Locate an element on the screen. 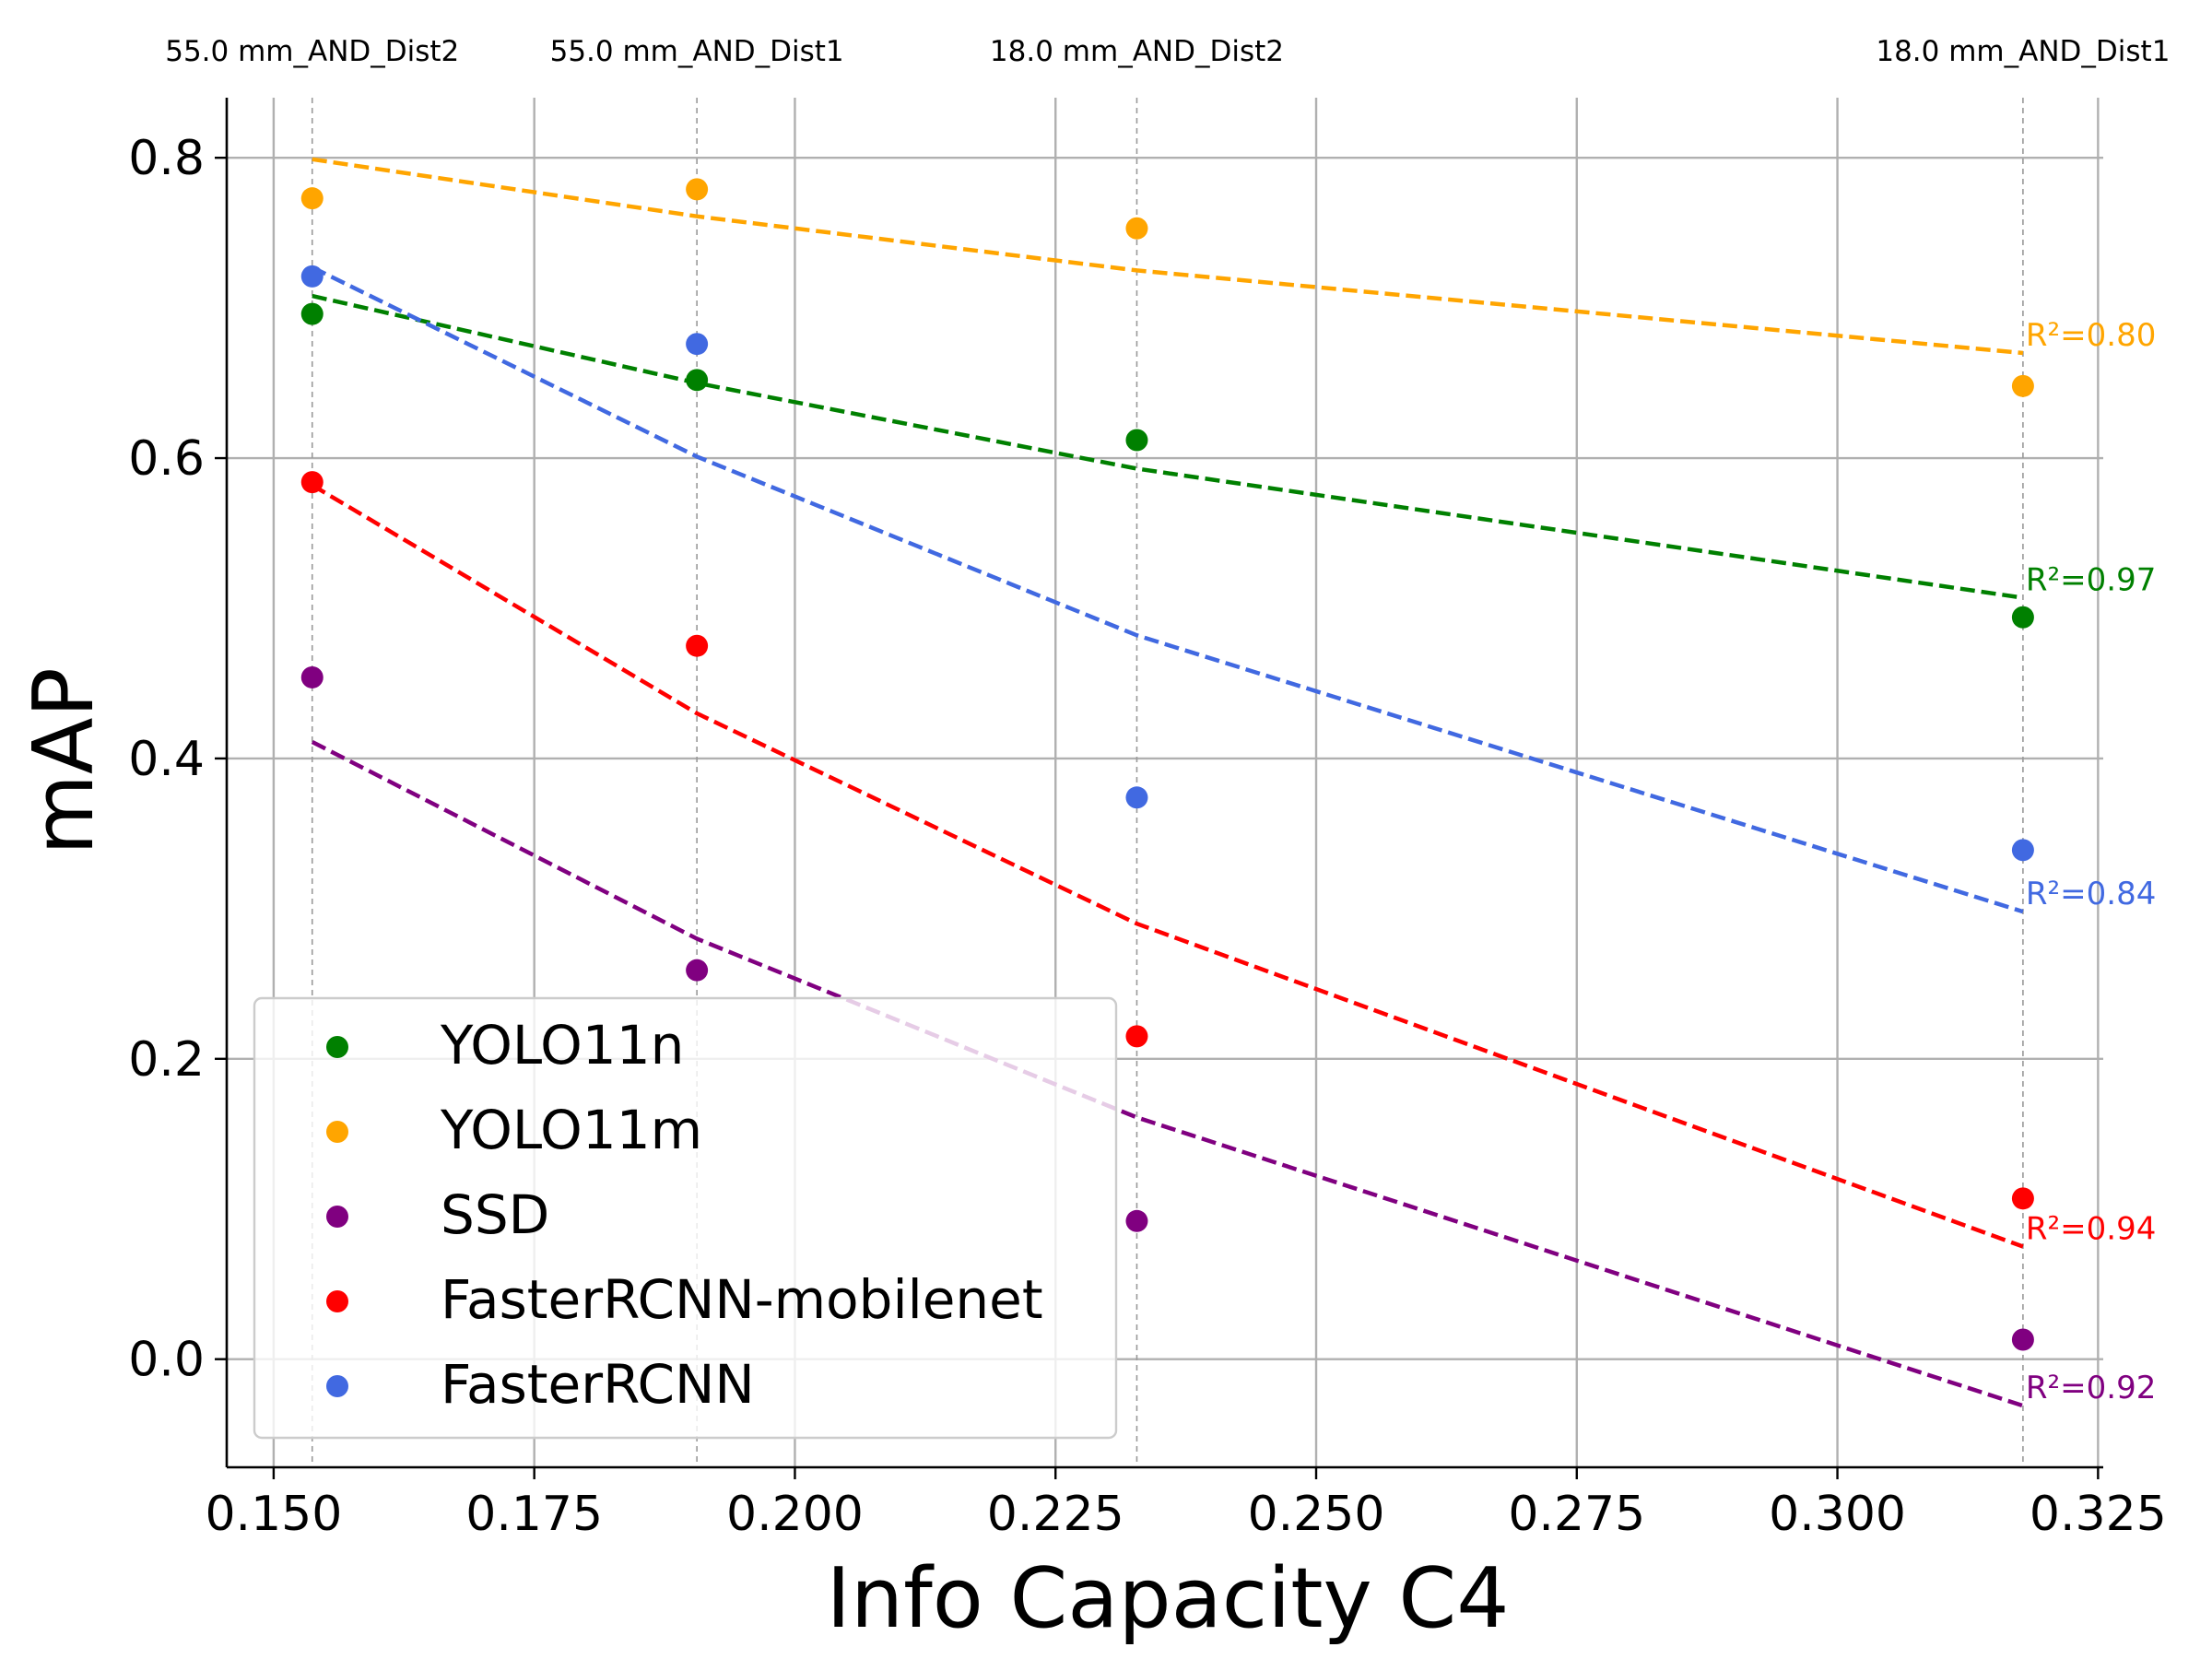 This screenshot has height=1659, width=2212. legend-label-yolo11n: YOLO11n is located at coordinates (562, 1045).